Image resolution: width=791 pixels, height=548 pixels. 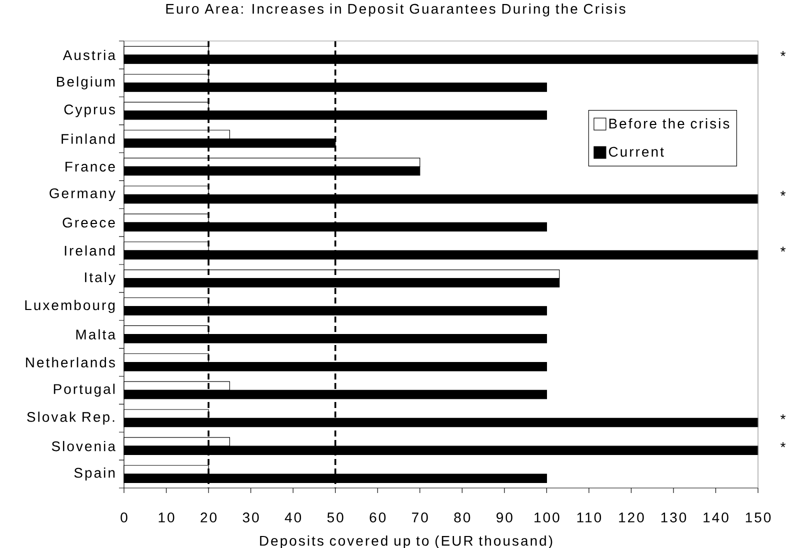 I want to click on y-tick-label: Belgium, so click(x=86, y=83).